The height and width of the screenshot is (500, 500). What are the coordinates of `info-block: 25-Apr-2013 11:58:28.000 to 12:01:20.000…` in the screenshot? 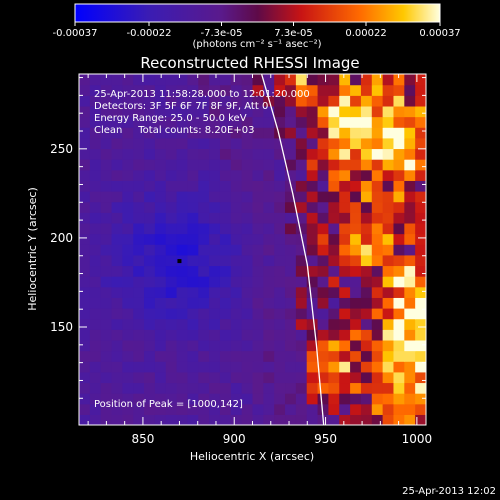 It's located at (202, 112).